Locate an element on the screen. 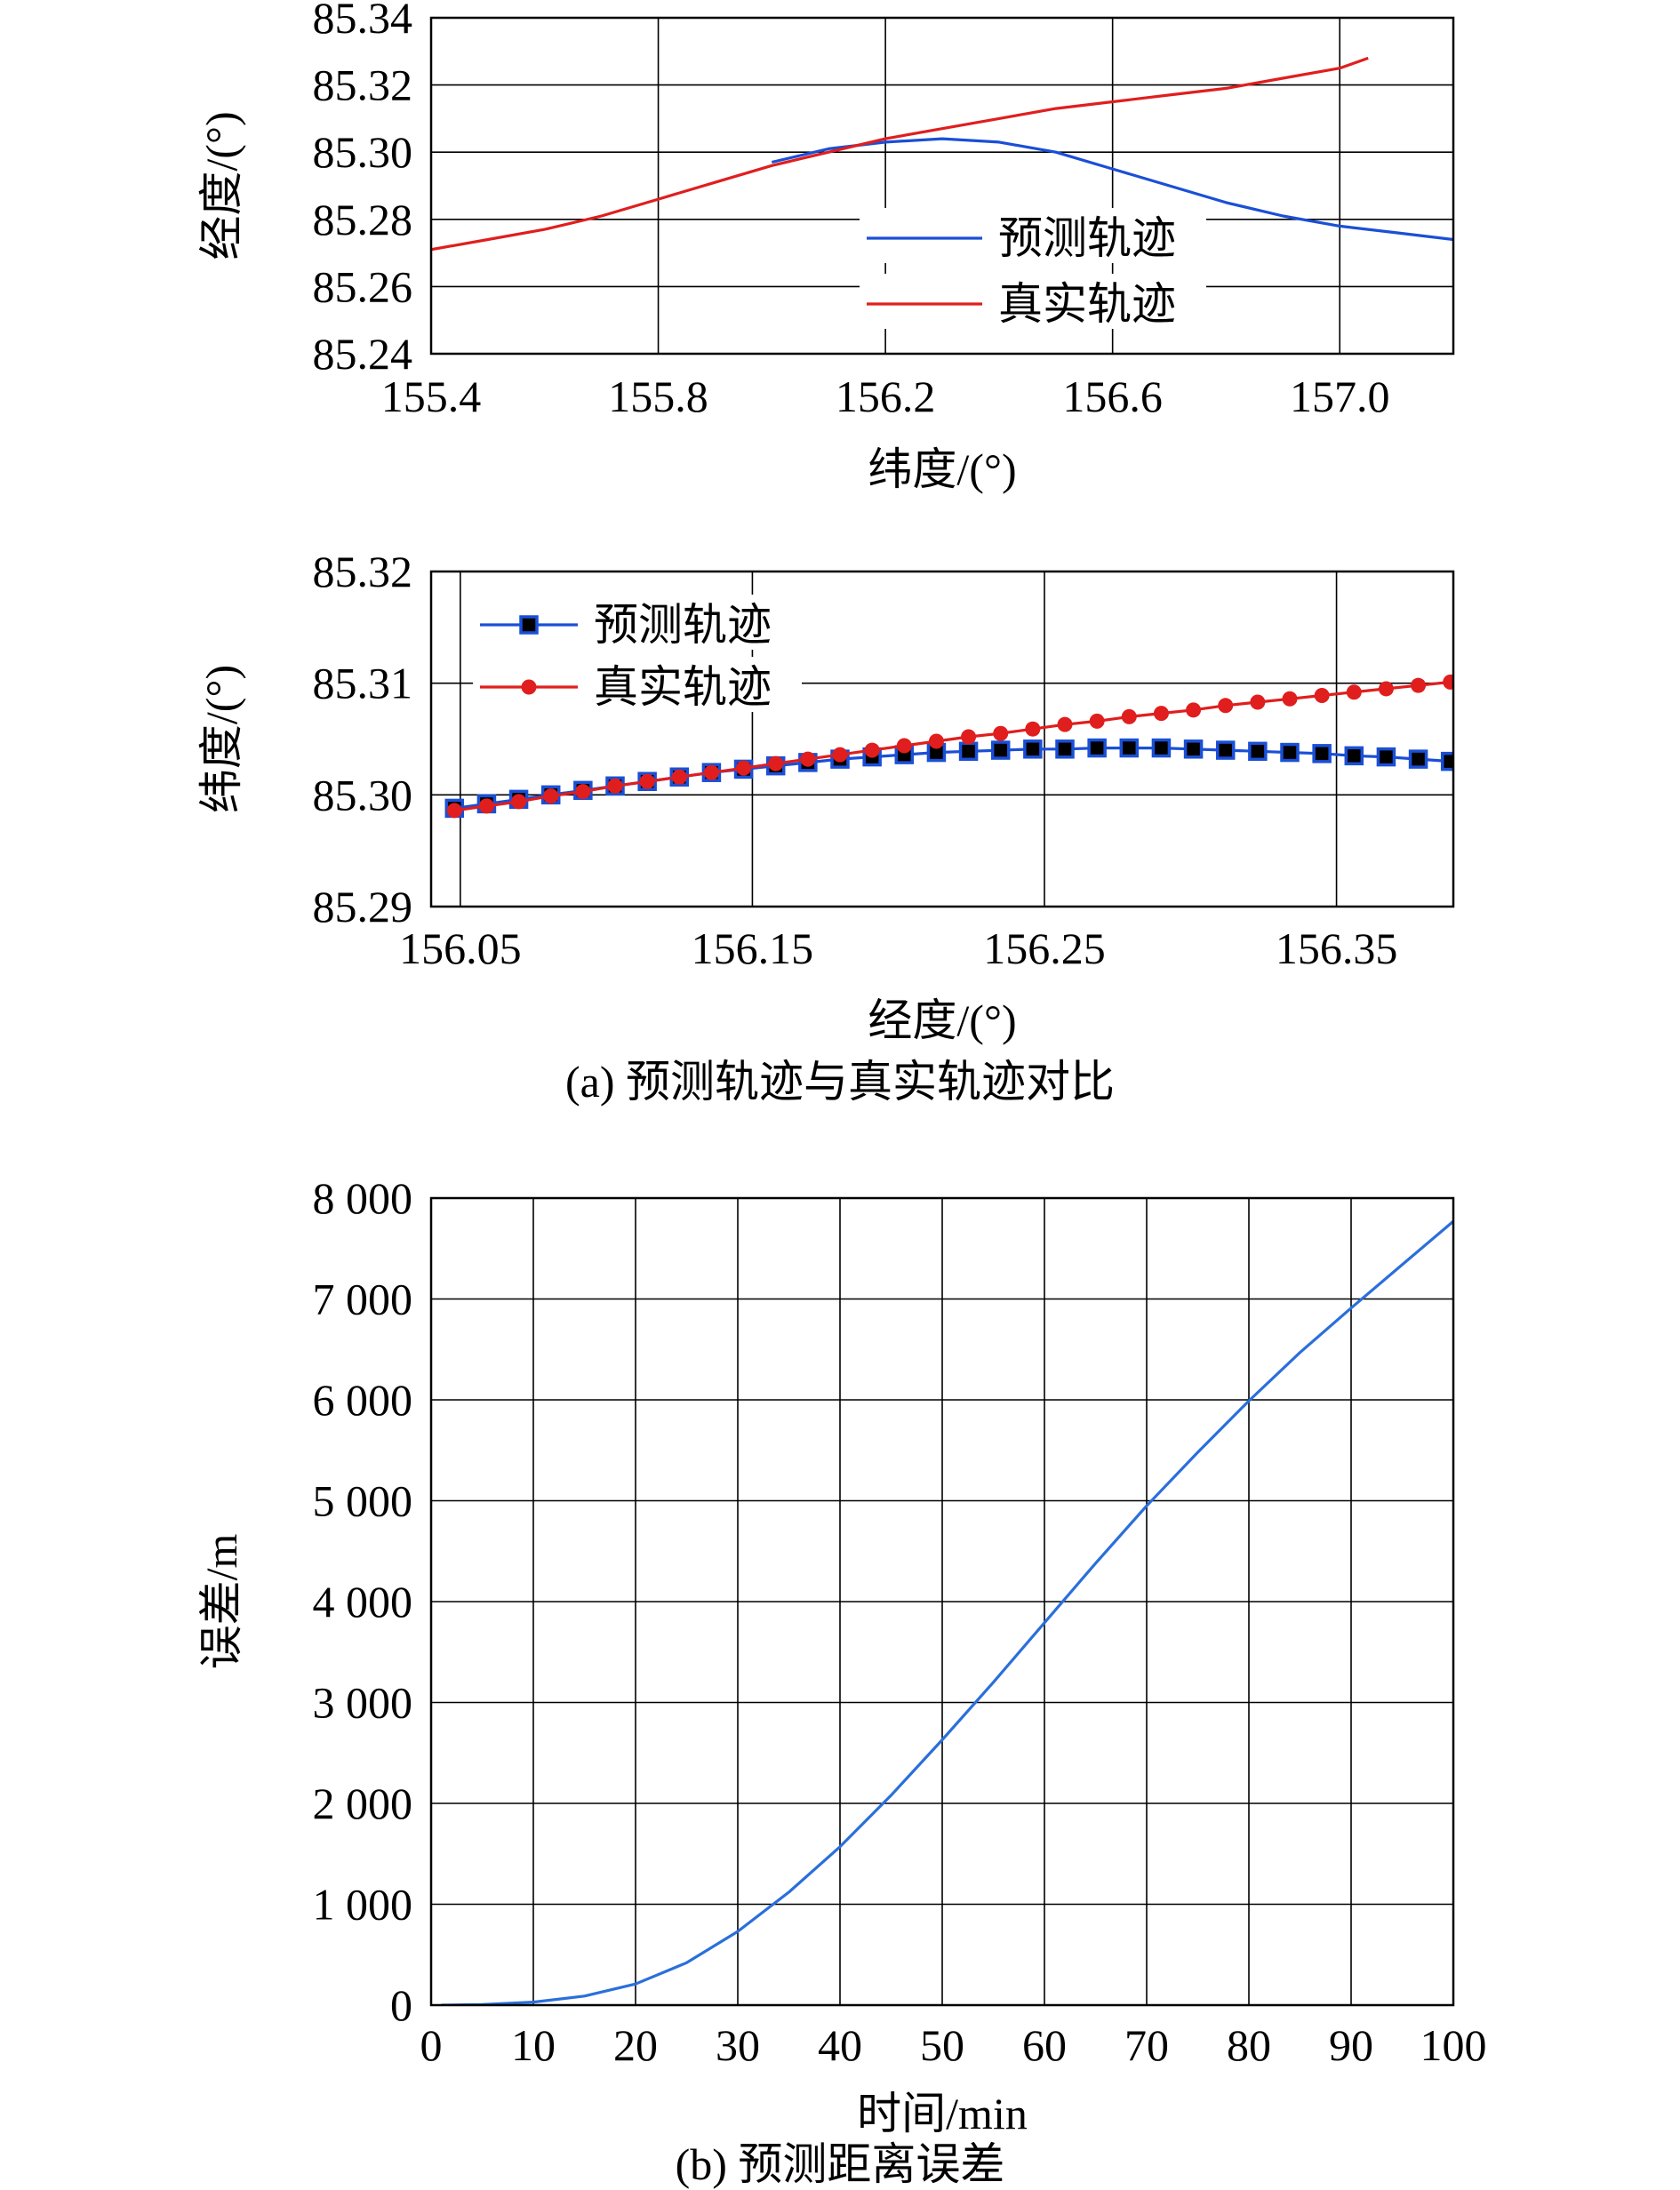 The width and height of the screenshot is (1680, 2190). x-tick-label: 70 is located at coordinates (1146, 2045).